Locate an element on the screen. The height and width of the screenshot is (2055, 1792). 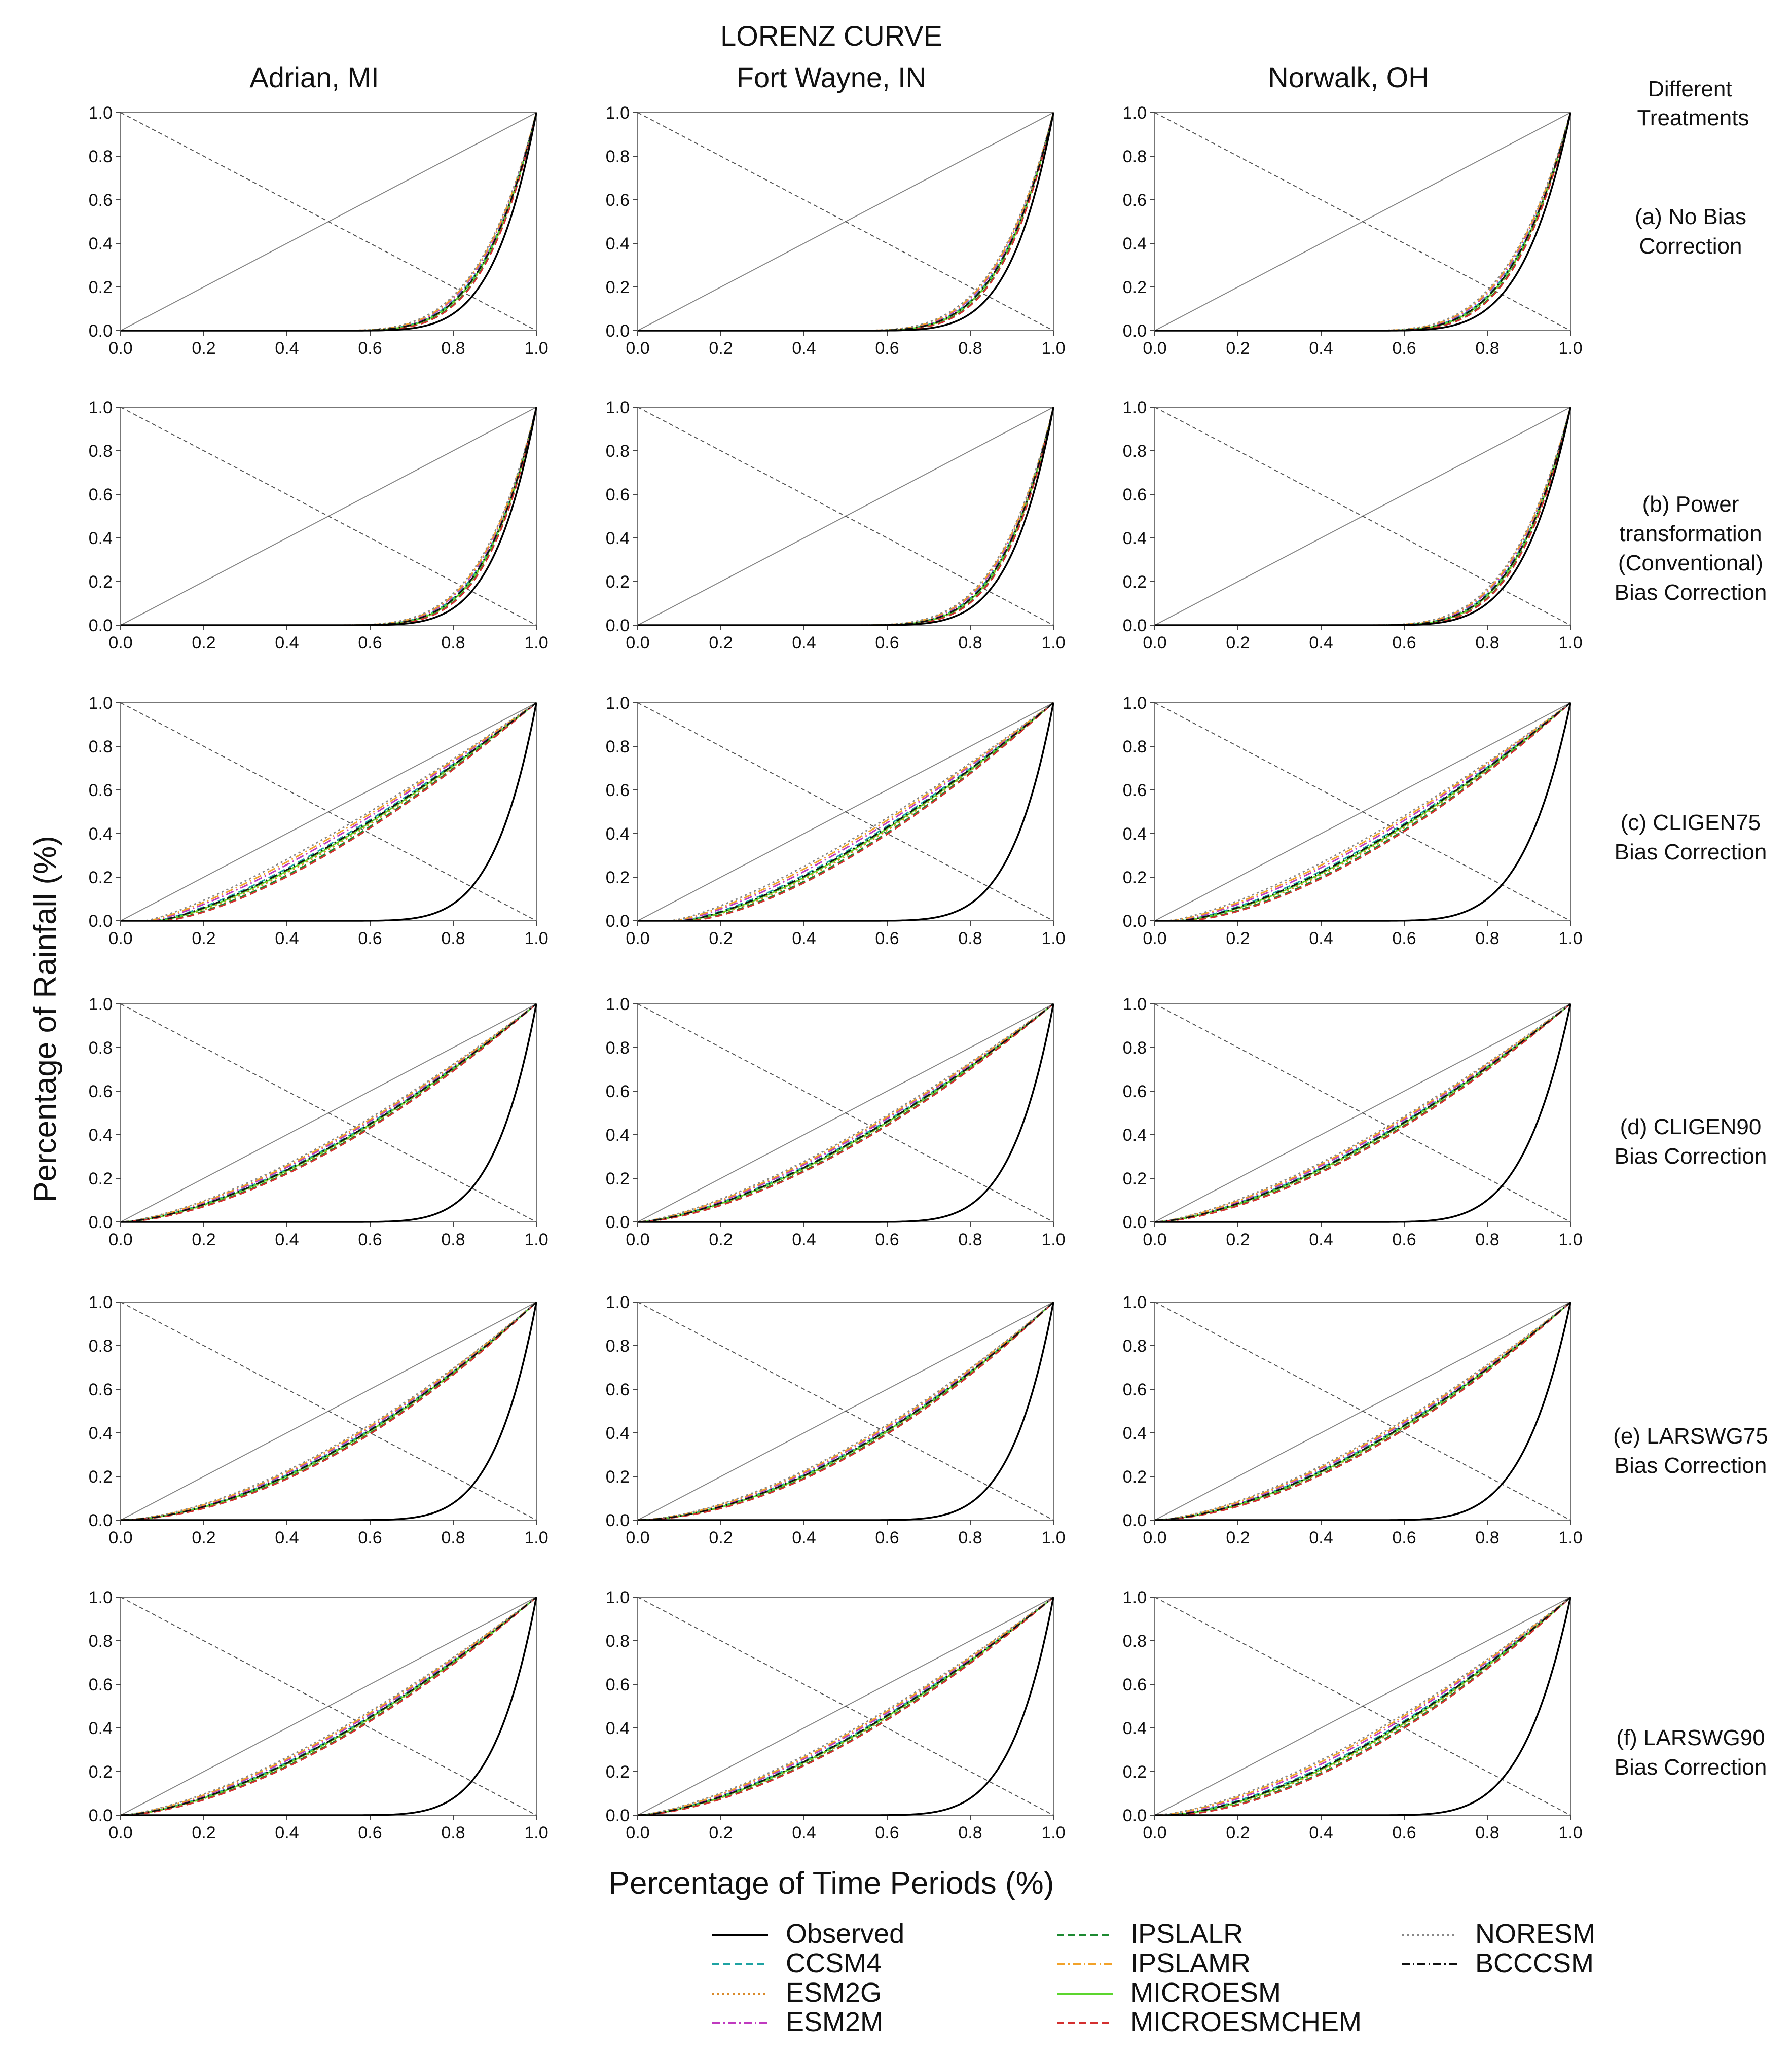
row-label-line: Bias Correction is located at coordinates (1691, 1767).